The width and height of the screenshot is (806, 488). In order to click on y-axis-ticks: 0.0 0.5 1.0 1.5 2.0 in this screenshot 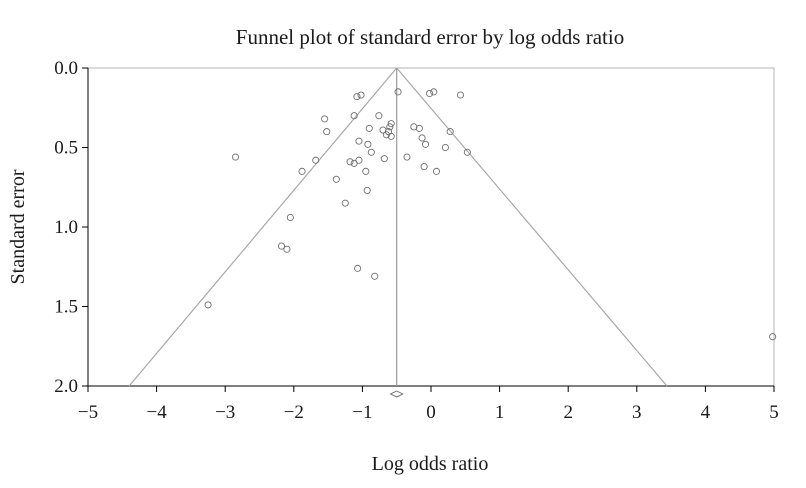, I will do `click(71, 227)`.